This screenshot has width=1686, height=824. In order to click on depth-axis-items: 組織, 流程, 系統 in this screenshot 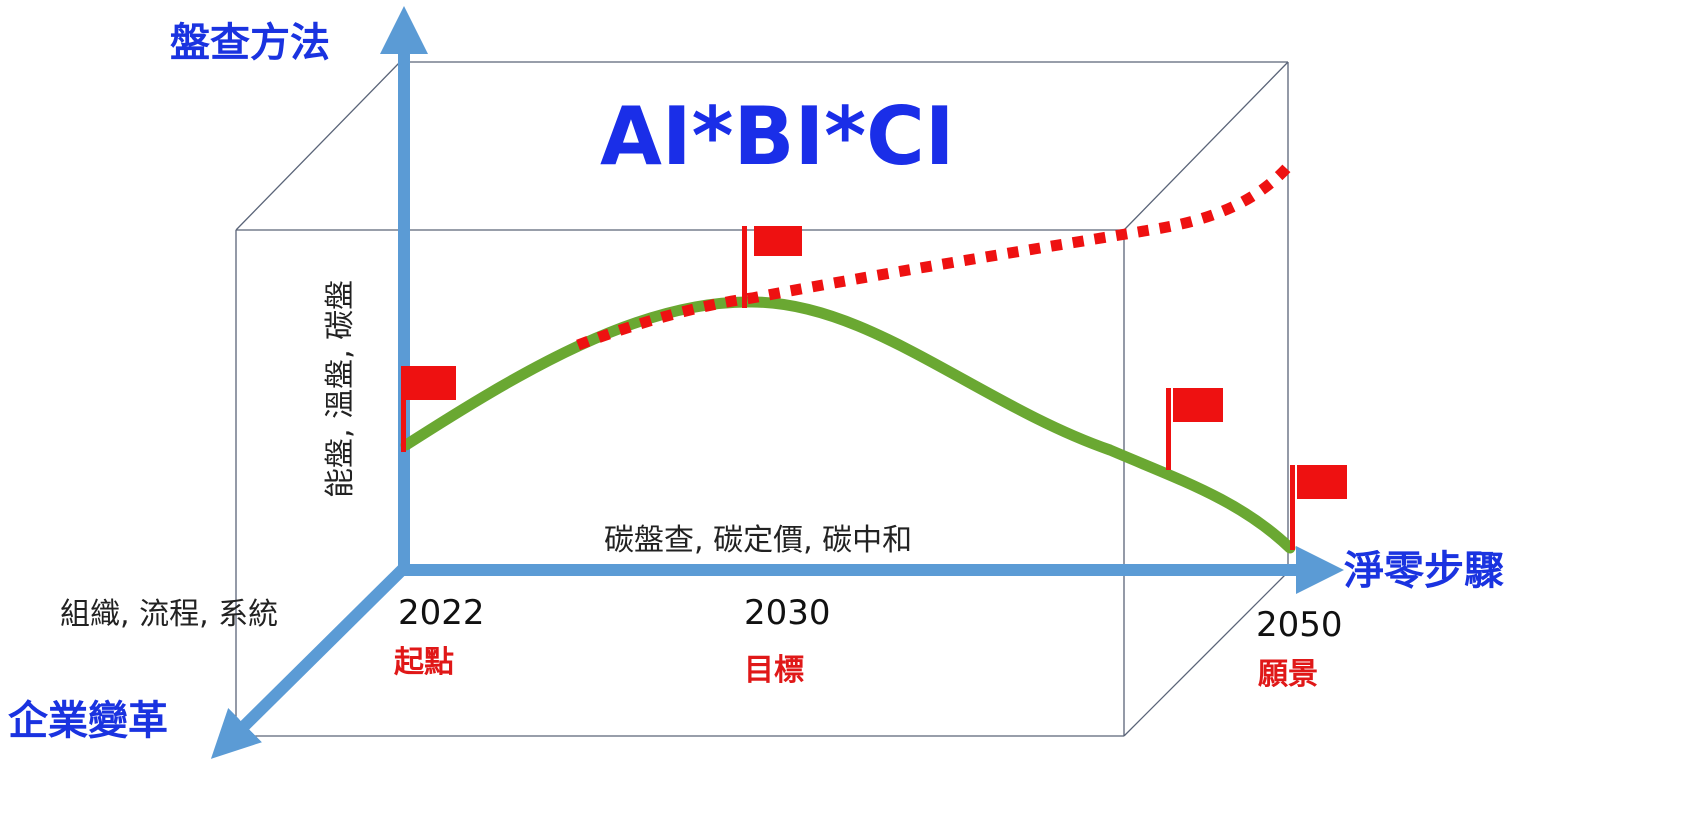, I will do `click(169, 614)`.